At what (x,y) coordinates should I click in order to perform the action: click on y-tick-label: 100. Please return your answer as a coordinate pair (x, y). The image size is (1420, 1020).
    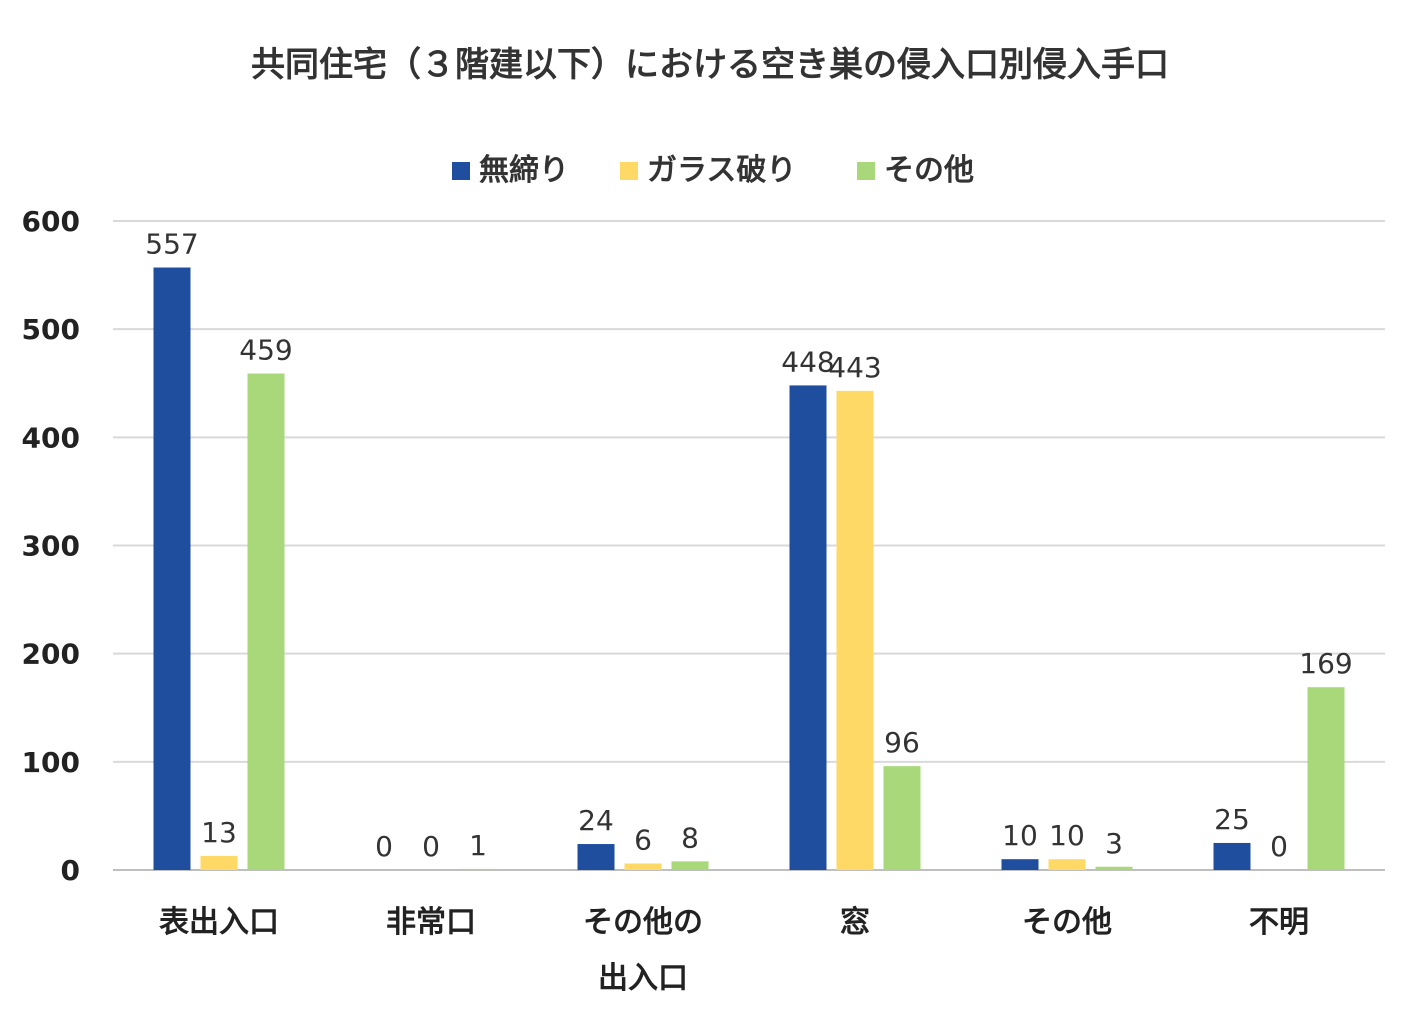
    Looking at the image, I should click on (51, 762).